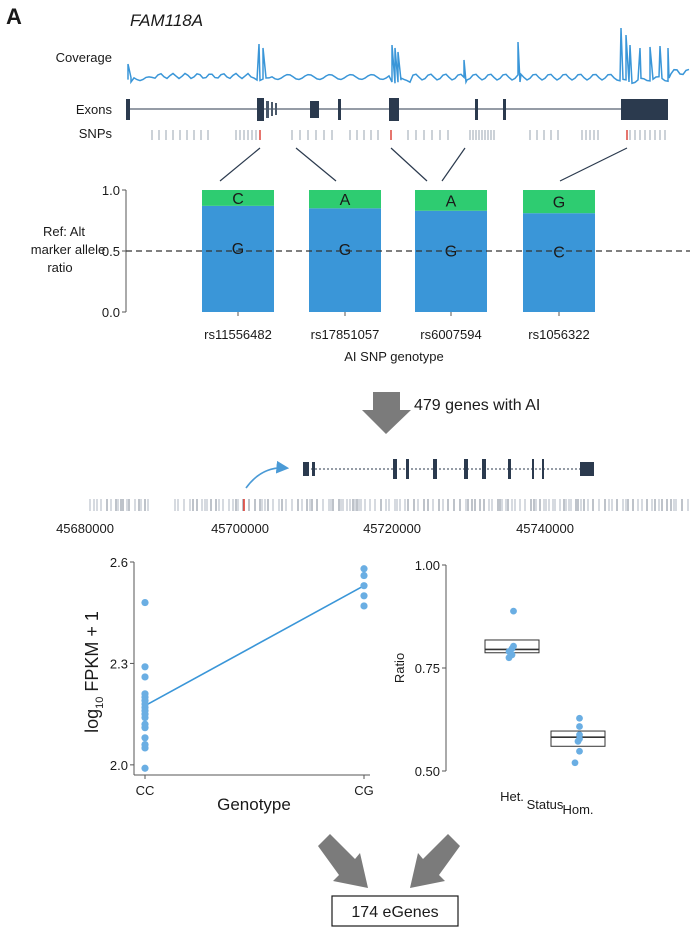 This screenshot has height=928, width=696. Describe the element at coordinates (364, 790) in the screenshot. I see `scatter-x-tick-label: CG` at that location.